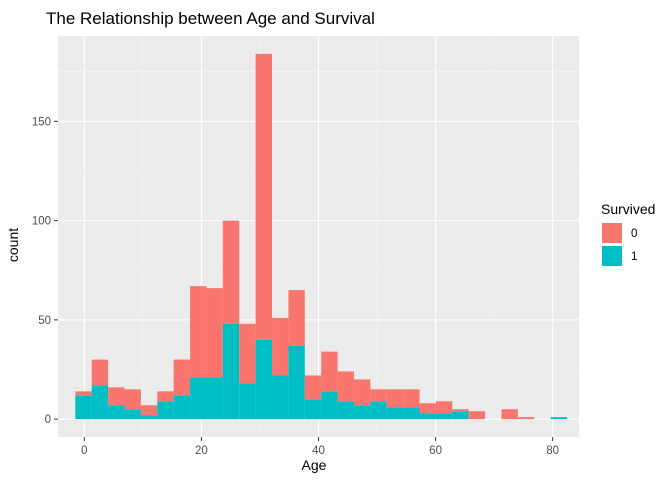  What do you see at coordinates (435, 451) in the screenshot?
I see `x-tick-label: 60` at bounding box center [435, 451].